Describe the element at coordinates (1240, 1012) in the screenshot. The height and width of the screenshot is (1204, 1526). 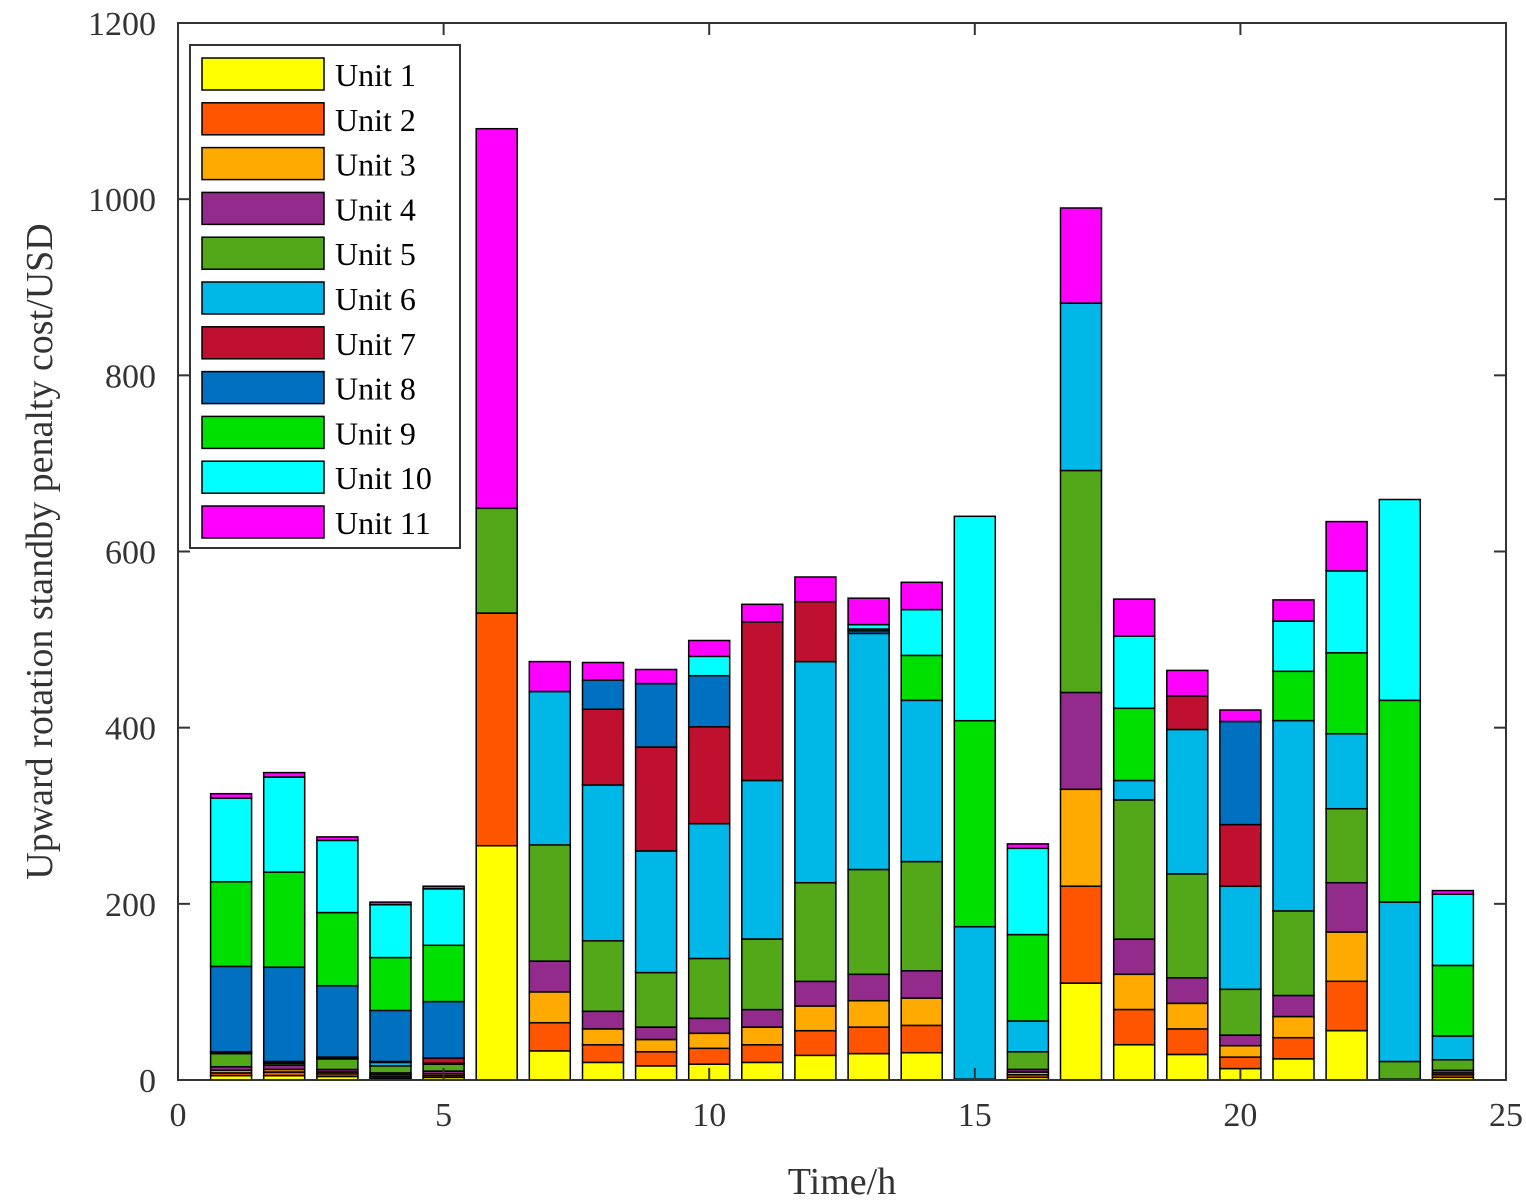
I see `bar-segment-t20-unit5` at that location.